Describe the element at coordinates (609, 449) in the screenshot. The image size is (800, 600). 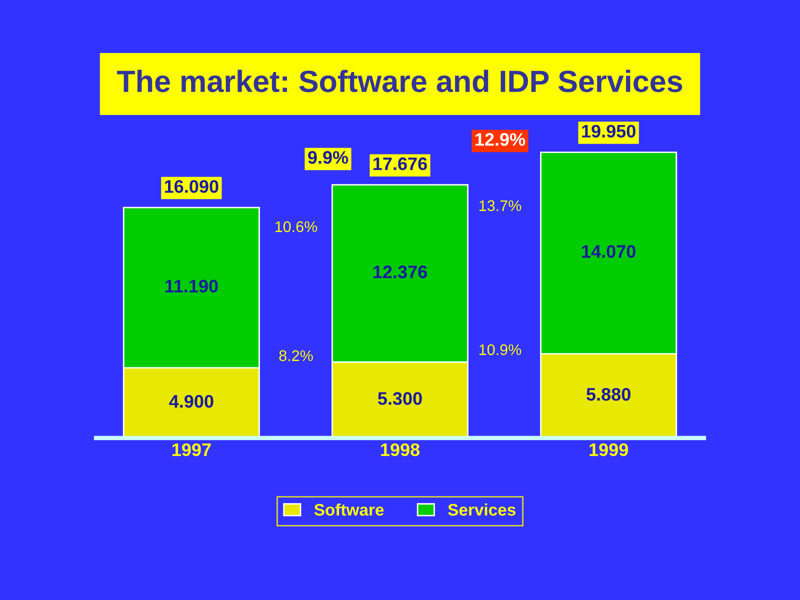
I see `x-tick-label: 1999` at that location.